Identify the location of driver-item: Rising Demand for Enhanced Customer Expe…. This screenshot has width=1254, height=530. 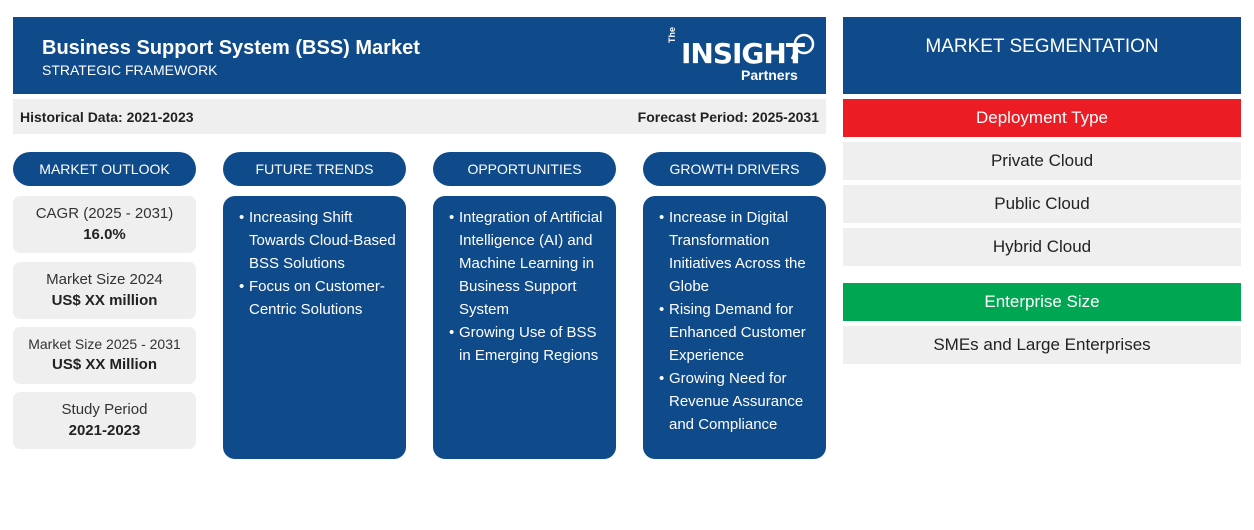
(738, 332).